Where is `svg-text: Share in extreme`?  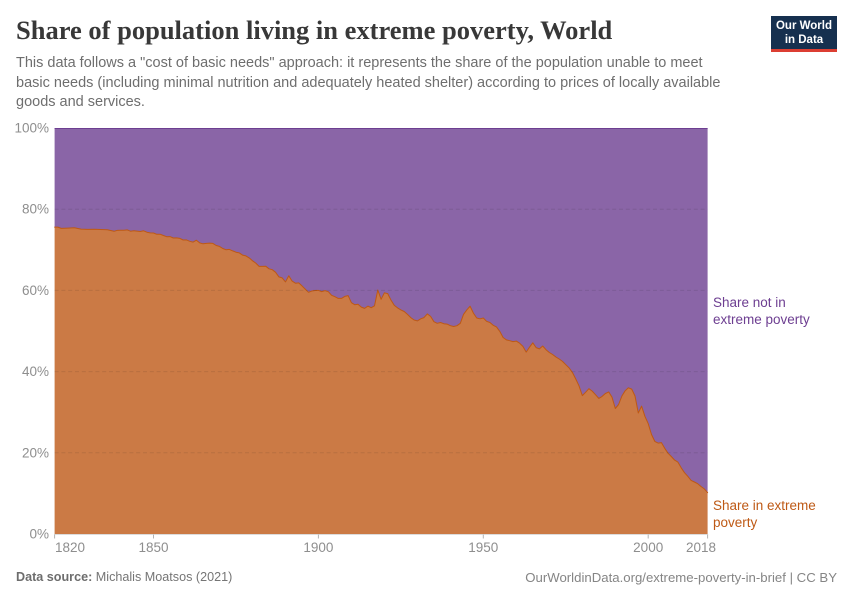 svg-text: Share in extreme is located at coordinates (764, 505).